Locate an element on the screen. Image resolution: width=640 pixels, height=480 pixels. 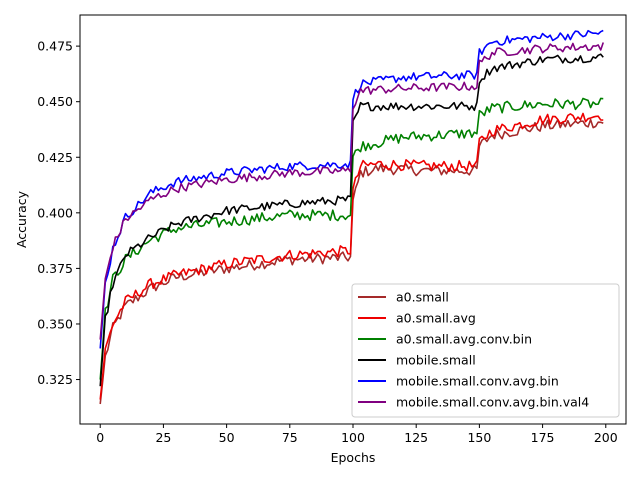
x-tick-label: 25 is located at coordinates (163, 437).